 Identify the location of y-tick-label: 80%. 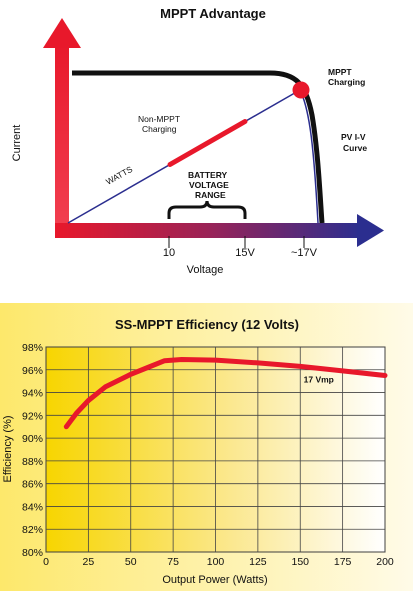
(32, 553).